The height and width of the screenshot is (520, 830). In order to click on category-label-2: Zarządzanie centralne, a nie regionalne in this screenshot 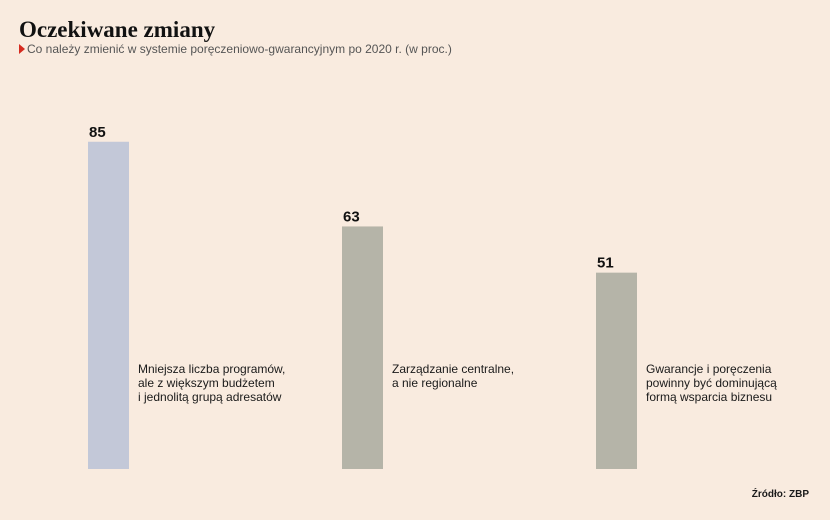, I will do `click(453, 376)`.